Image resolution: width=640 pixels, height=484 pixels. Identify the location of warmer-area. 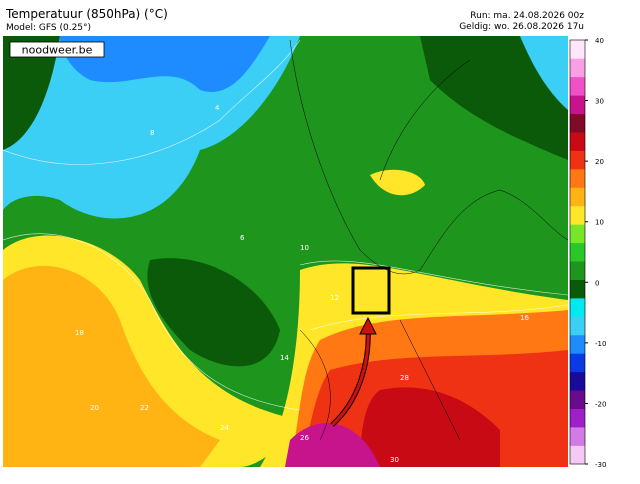
(111, 366).